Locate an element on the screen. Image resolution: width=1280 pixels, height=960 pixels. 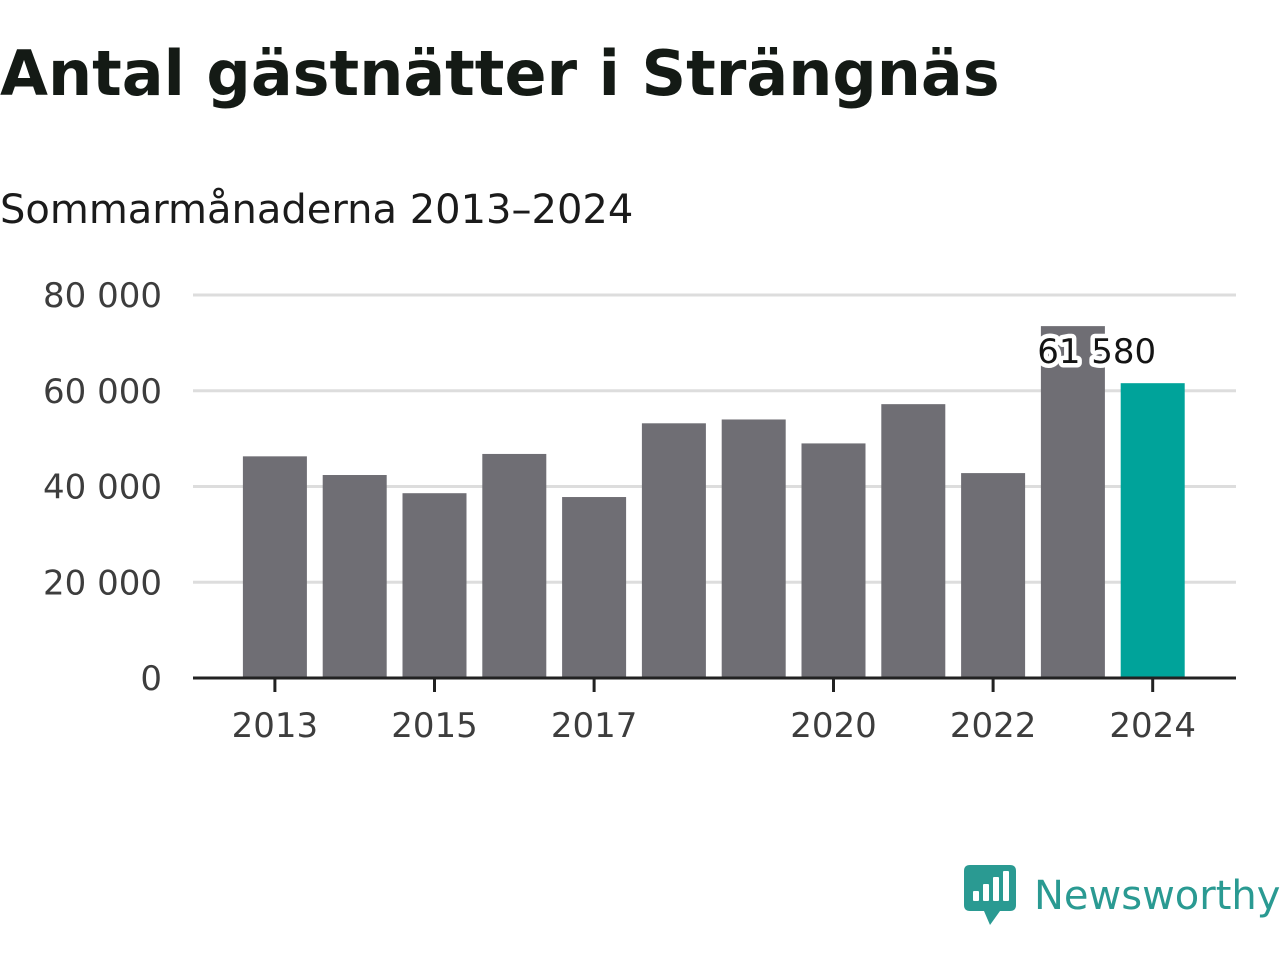
x-tick-label: 2013 is located at coordinates (275, 726).